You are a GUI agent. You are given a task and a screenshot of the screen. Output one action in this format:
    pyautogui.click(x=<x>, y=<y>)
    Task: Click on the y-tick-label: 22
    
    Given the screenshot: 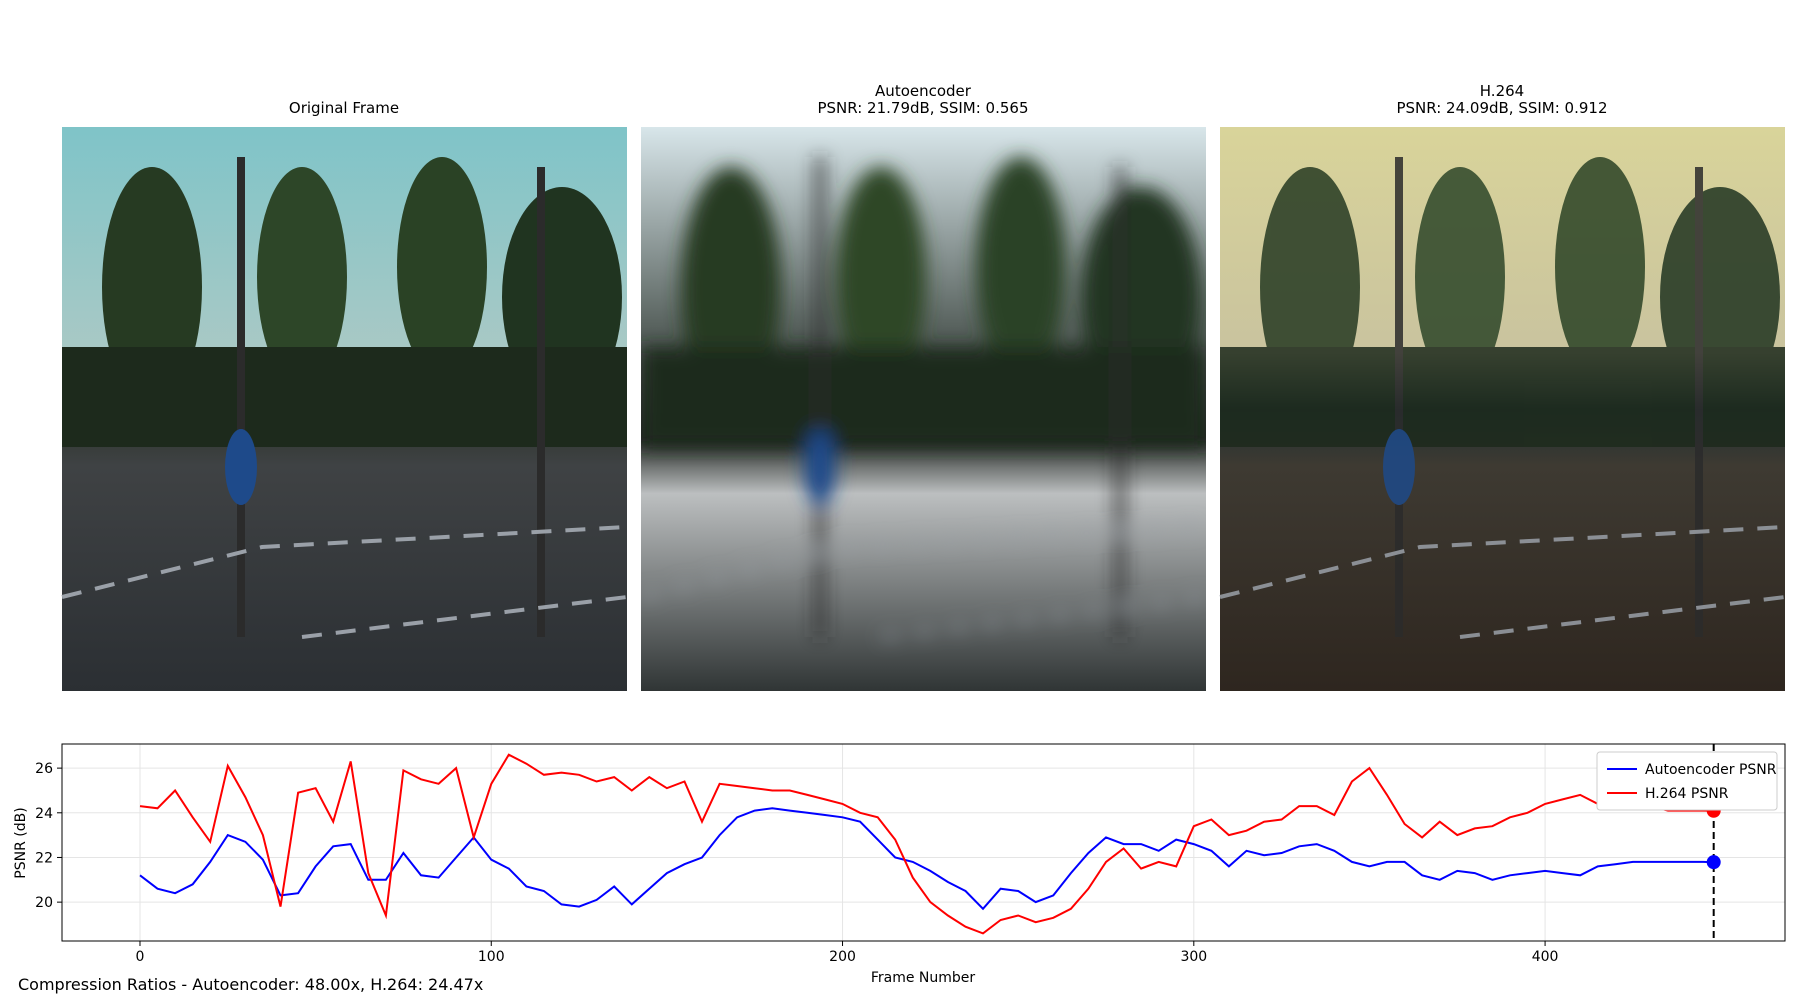 What is the action you would take?
    pyautogui.click(x=44, y=858)
    